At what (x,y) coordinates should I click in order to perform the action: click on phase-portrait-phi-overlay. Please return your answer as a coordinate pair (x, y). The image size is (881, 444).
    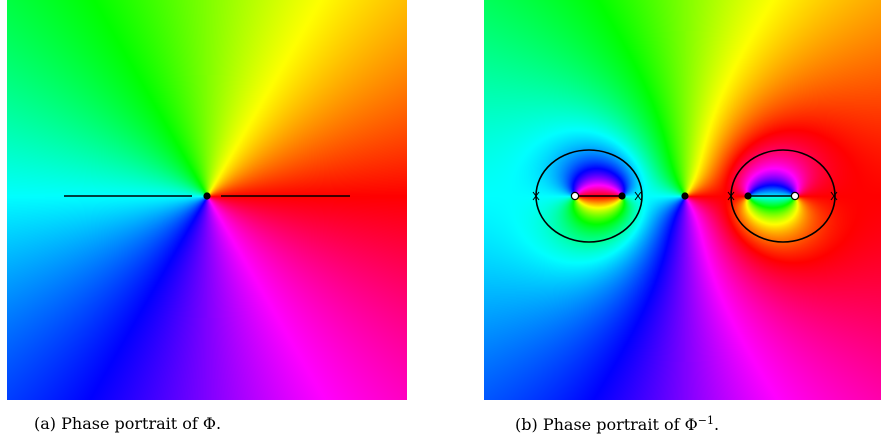
    Looking at the image, I should click on (207, 196).